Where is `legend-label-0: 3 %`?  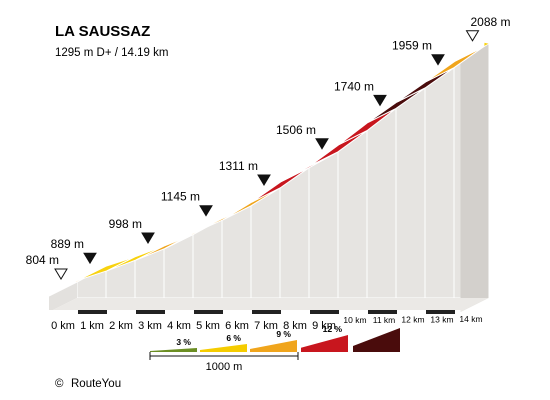 legend-label-0: 3 % is located at coordinates (183, 342).